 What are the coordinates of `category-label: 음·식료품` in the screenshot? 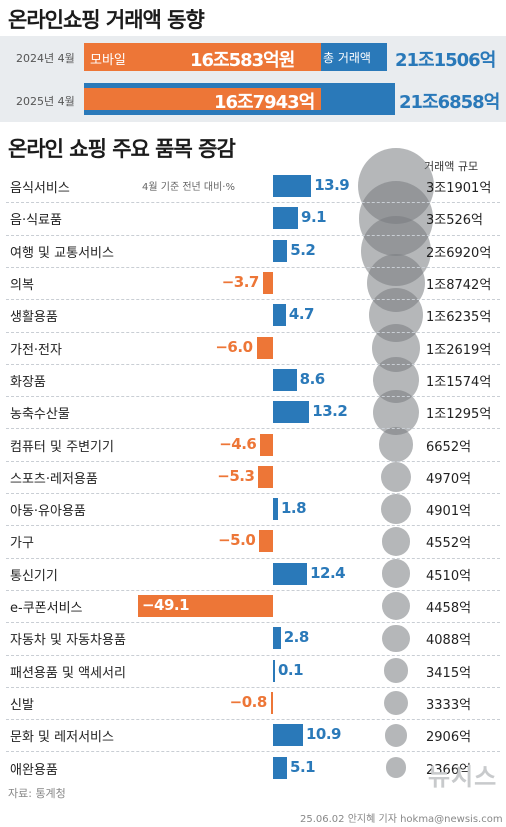 It's located at (36, 218).